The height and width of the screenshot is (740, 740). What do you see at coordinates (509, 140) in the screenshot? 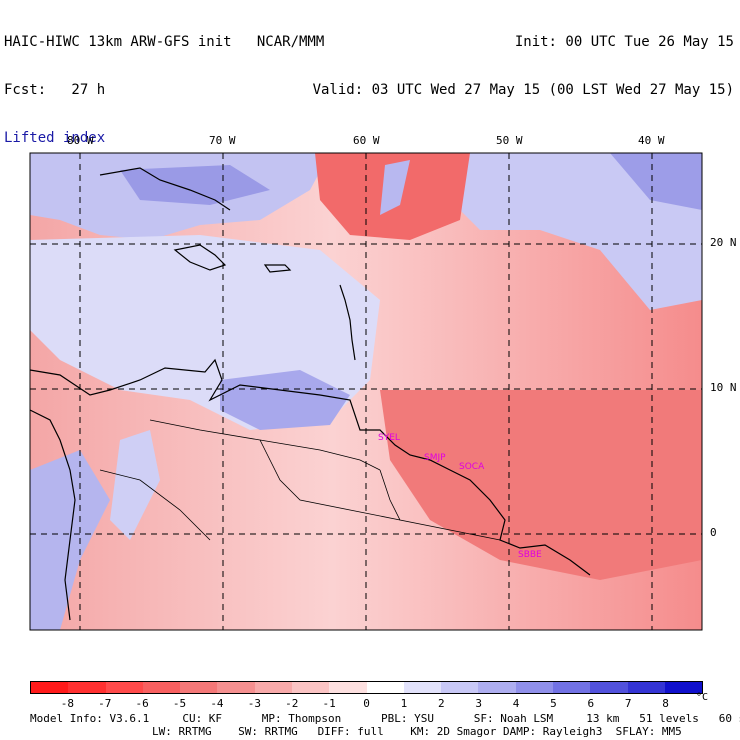
I see `lon-label-50w: 50 W` at bounding box center [509, 140].